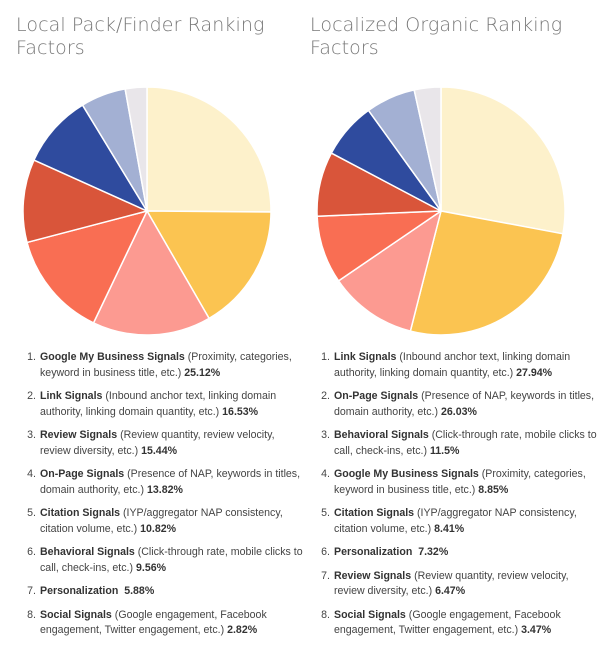  I want to click on factor-percent: 16.53%, so click(240, 411).